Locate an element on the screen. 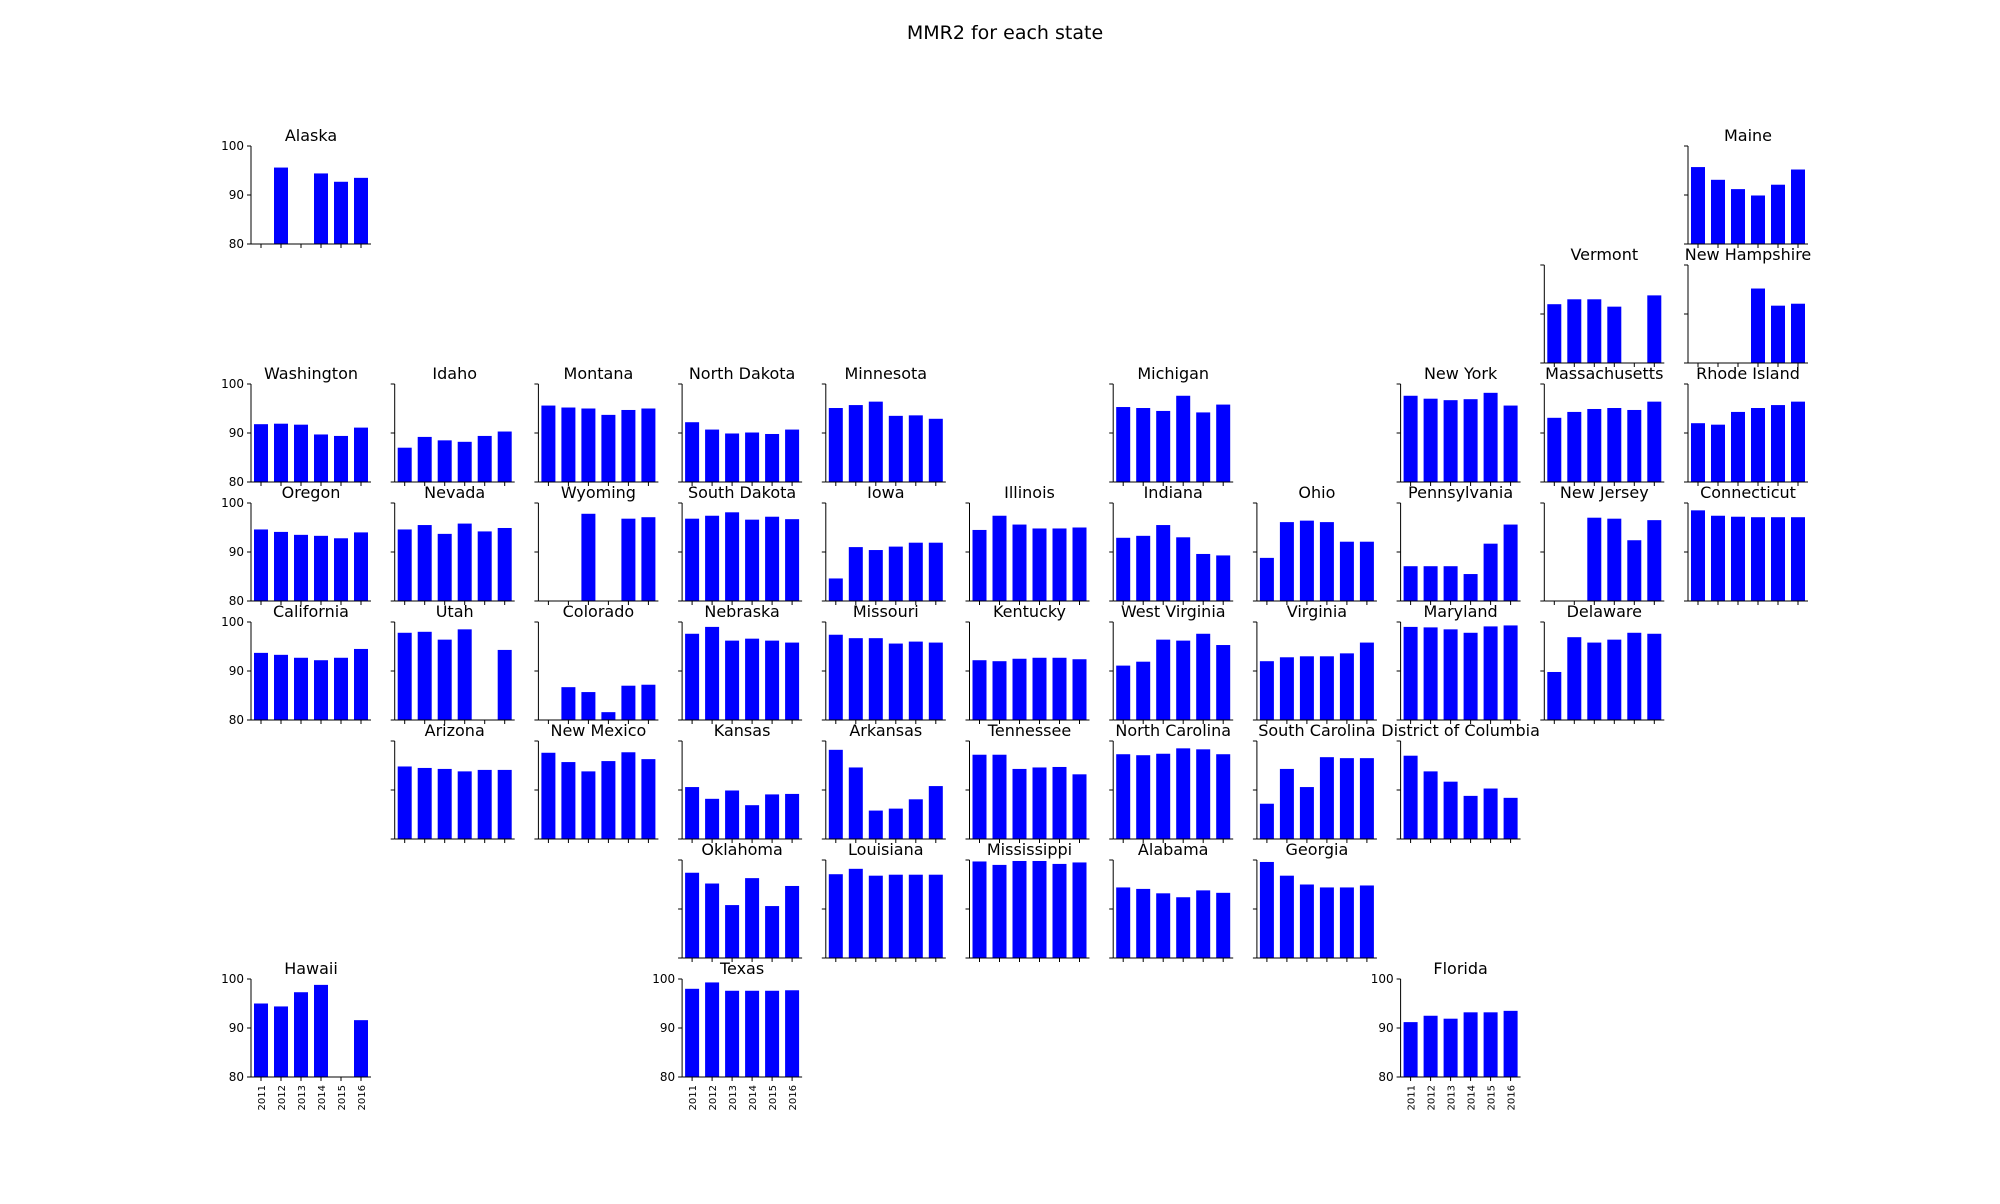 The width and height of the screenshot is (2000, 1204). bar-texas-2013 is located at coordinates (732, 1033).